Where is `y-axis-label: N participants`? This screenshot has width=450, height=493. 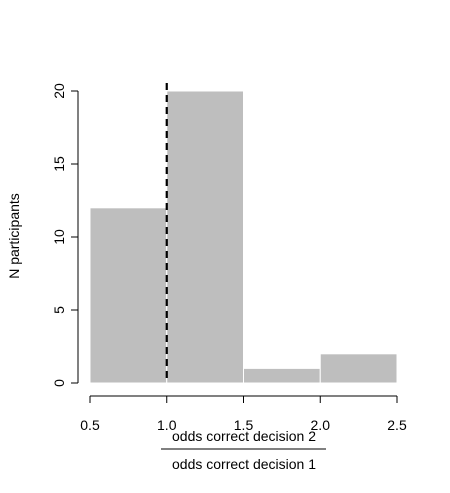 y-axis-label: N participants is located at coordinates (14, 236).